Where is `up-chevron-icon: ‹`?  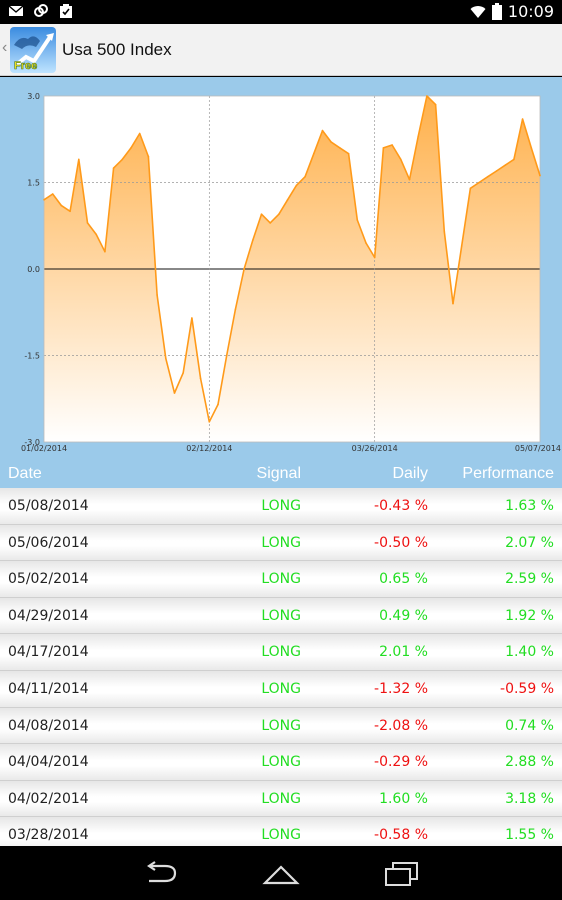 up-chevron-icon: ‹ is located at coordinates (5, 47).